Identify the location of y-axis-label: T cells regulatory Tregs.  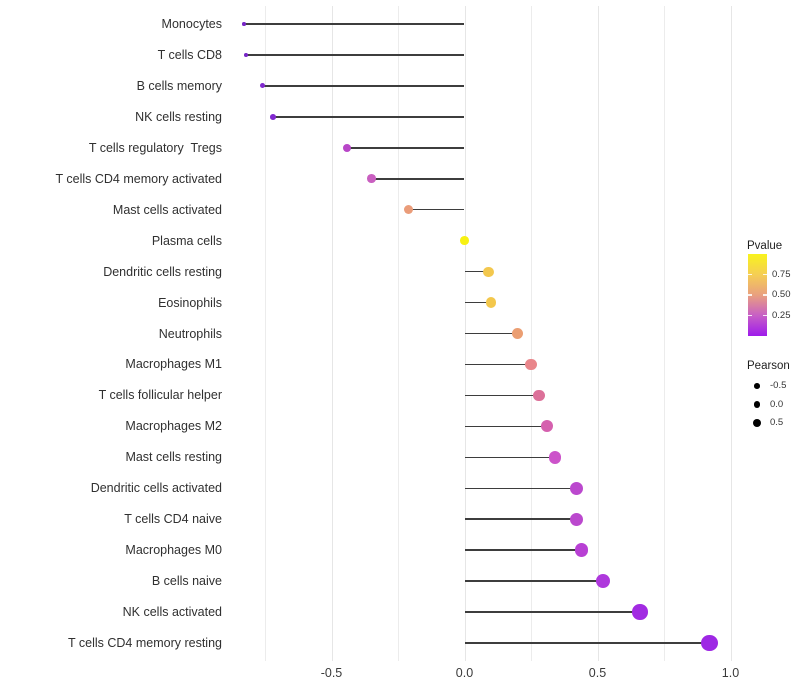
(155, 147).